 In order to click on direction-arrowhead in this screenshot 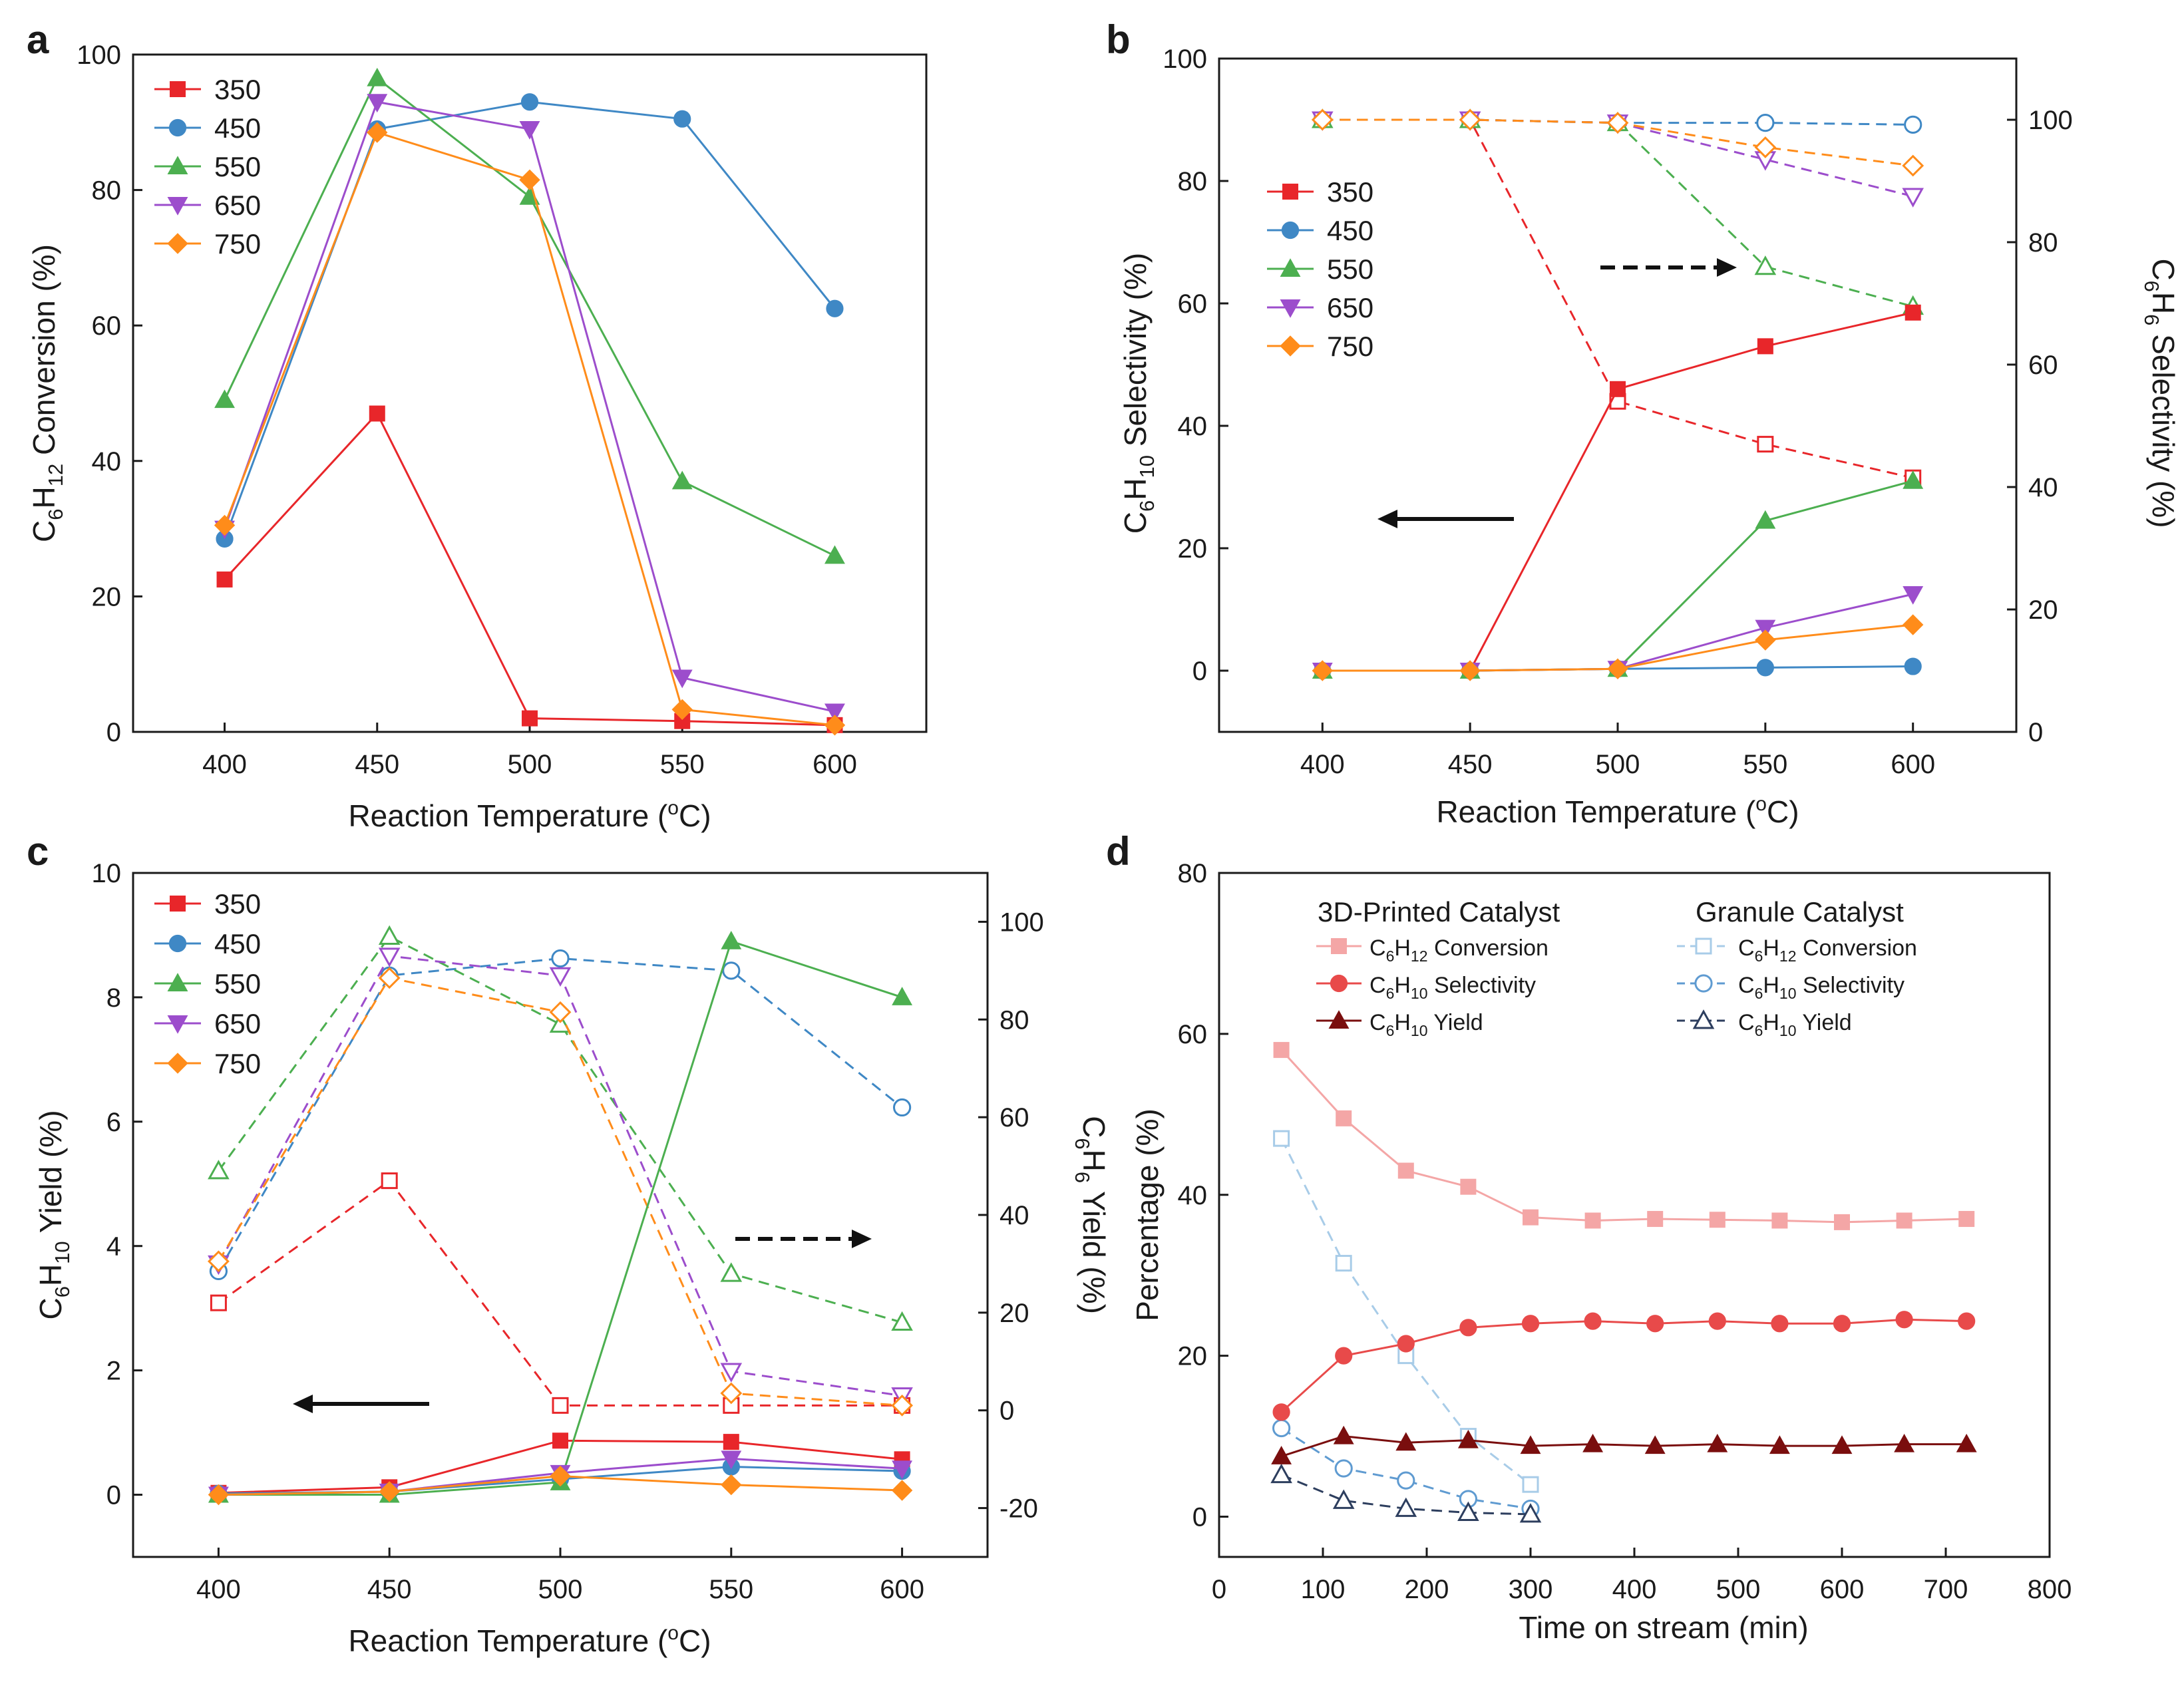, I will do `click(303, 1404)`.